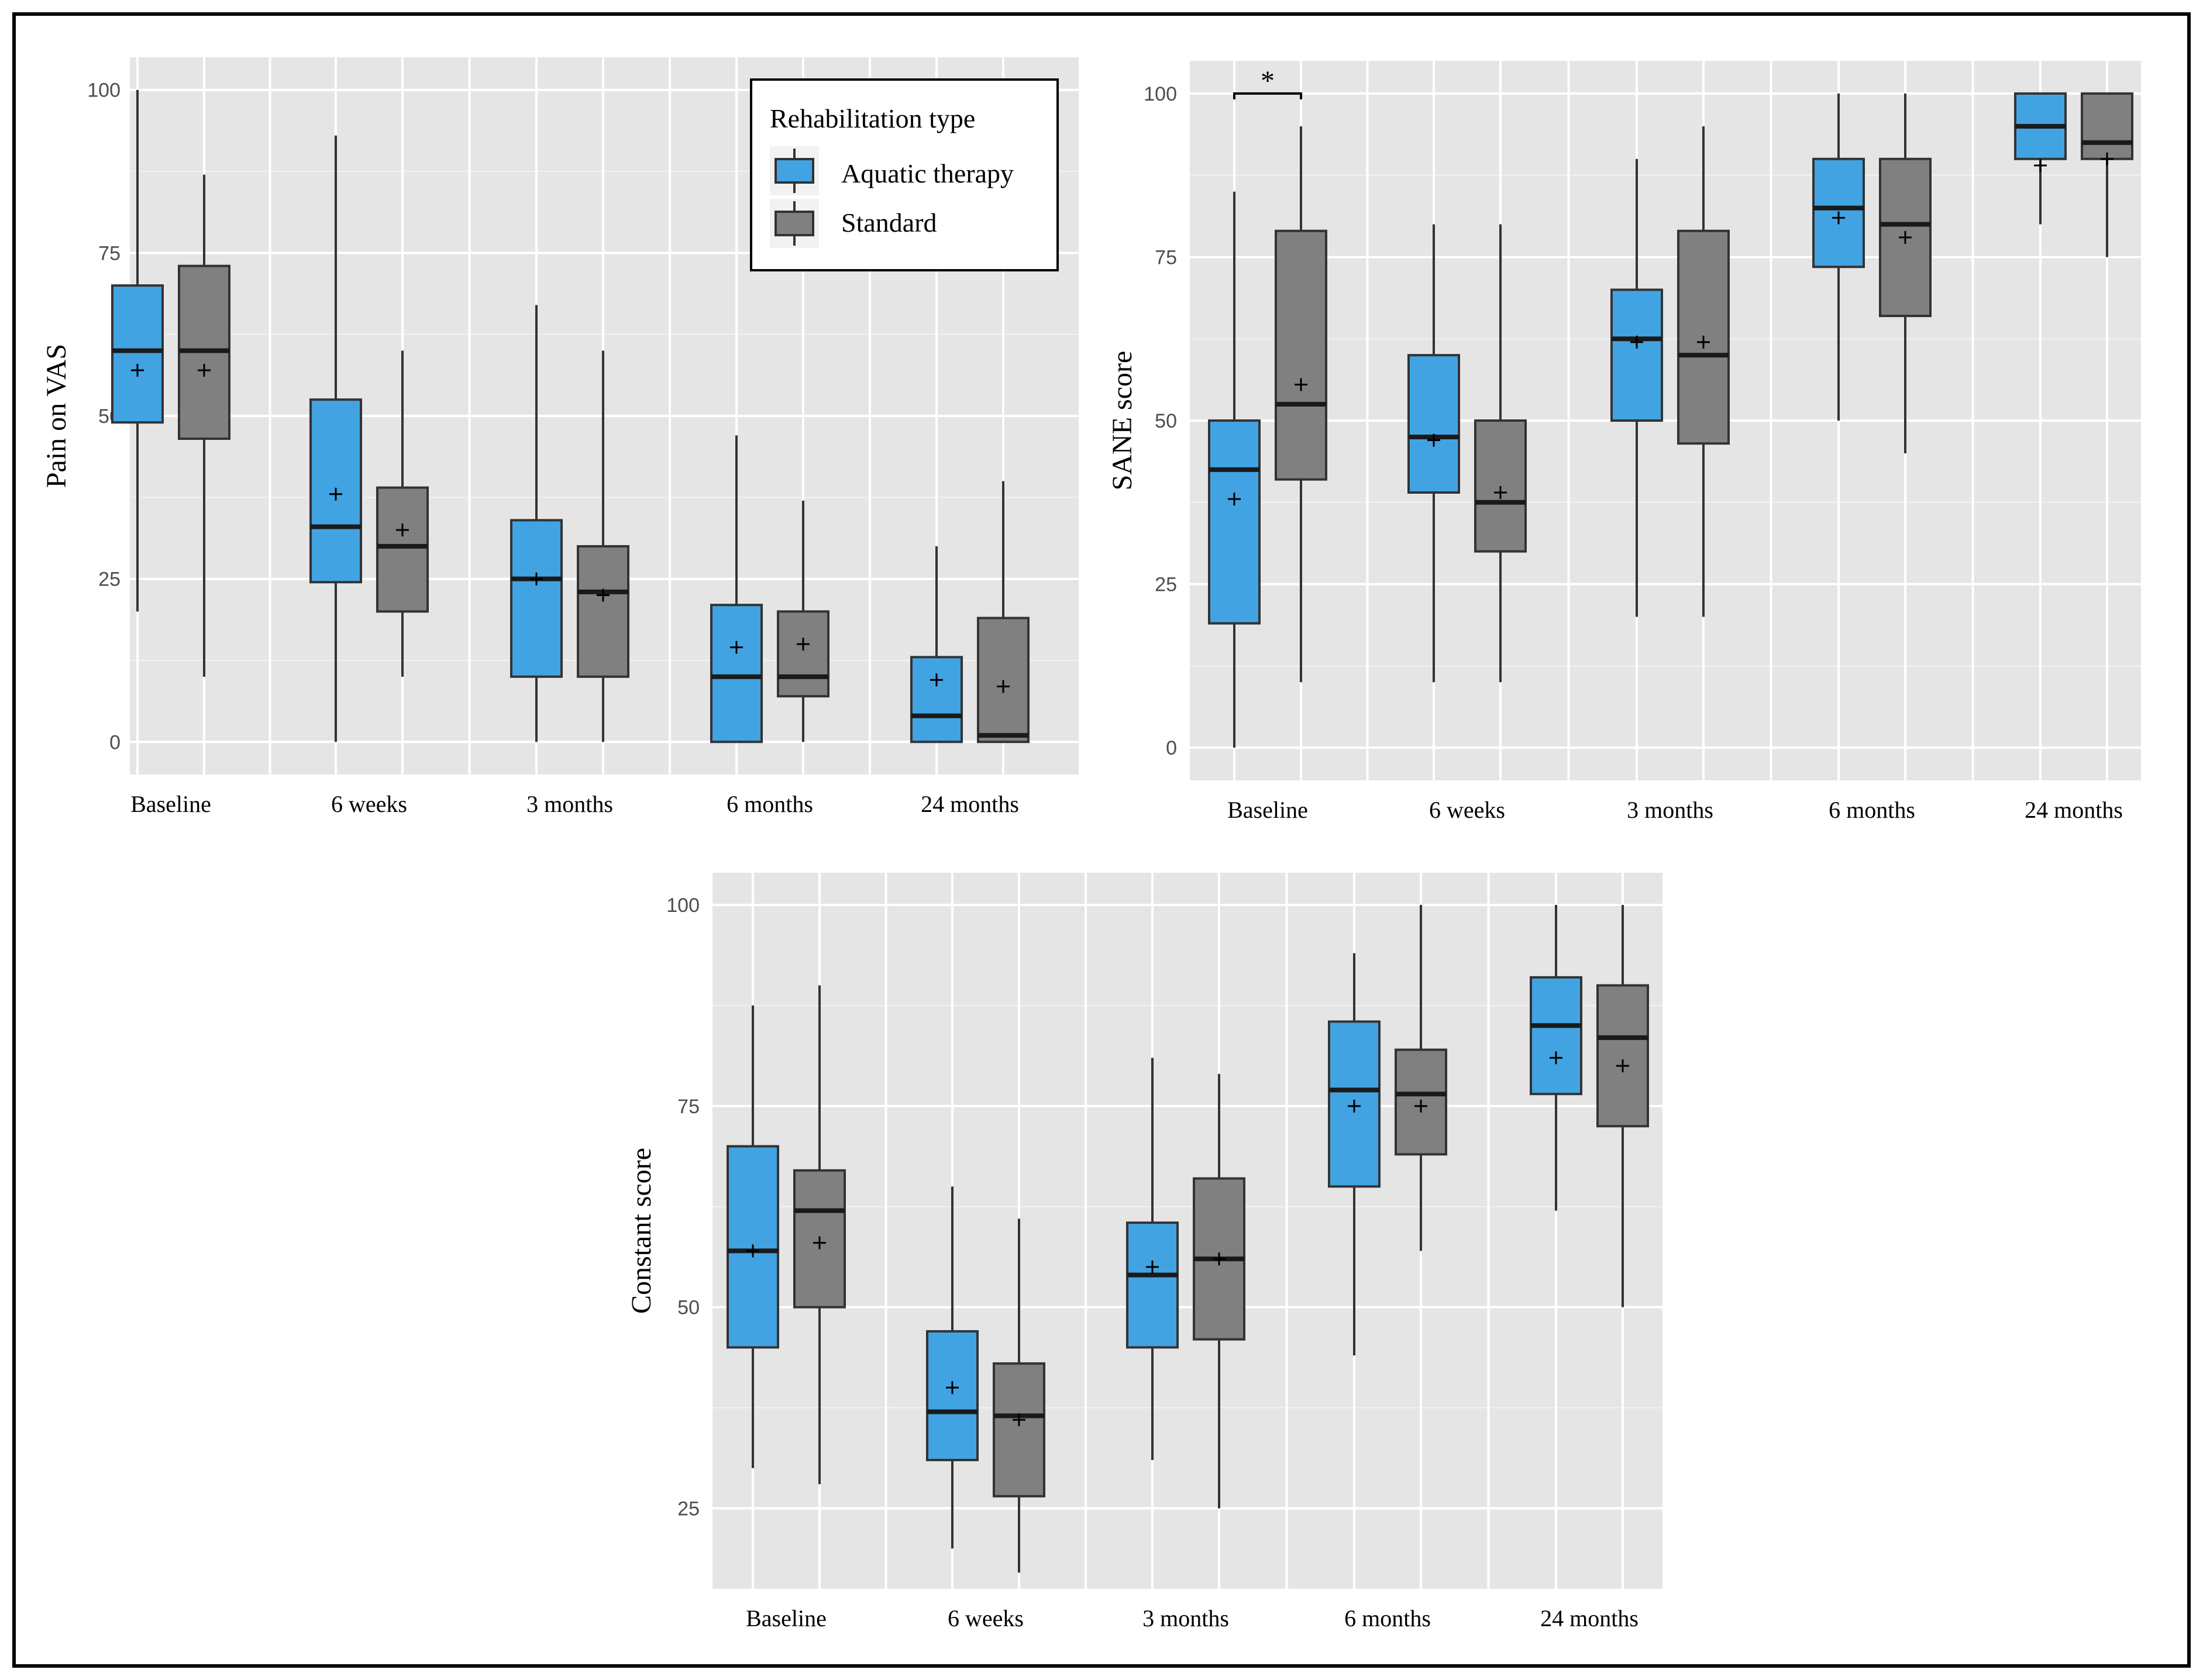 This screenshot has height=1680, width=2203. Describe the element at coordinates (642, 1231) in the screenshot. I see `y-axis-title: Constant score` at that location.